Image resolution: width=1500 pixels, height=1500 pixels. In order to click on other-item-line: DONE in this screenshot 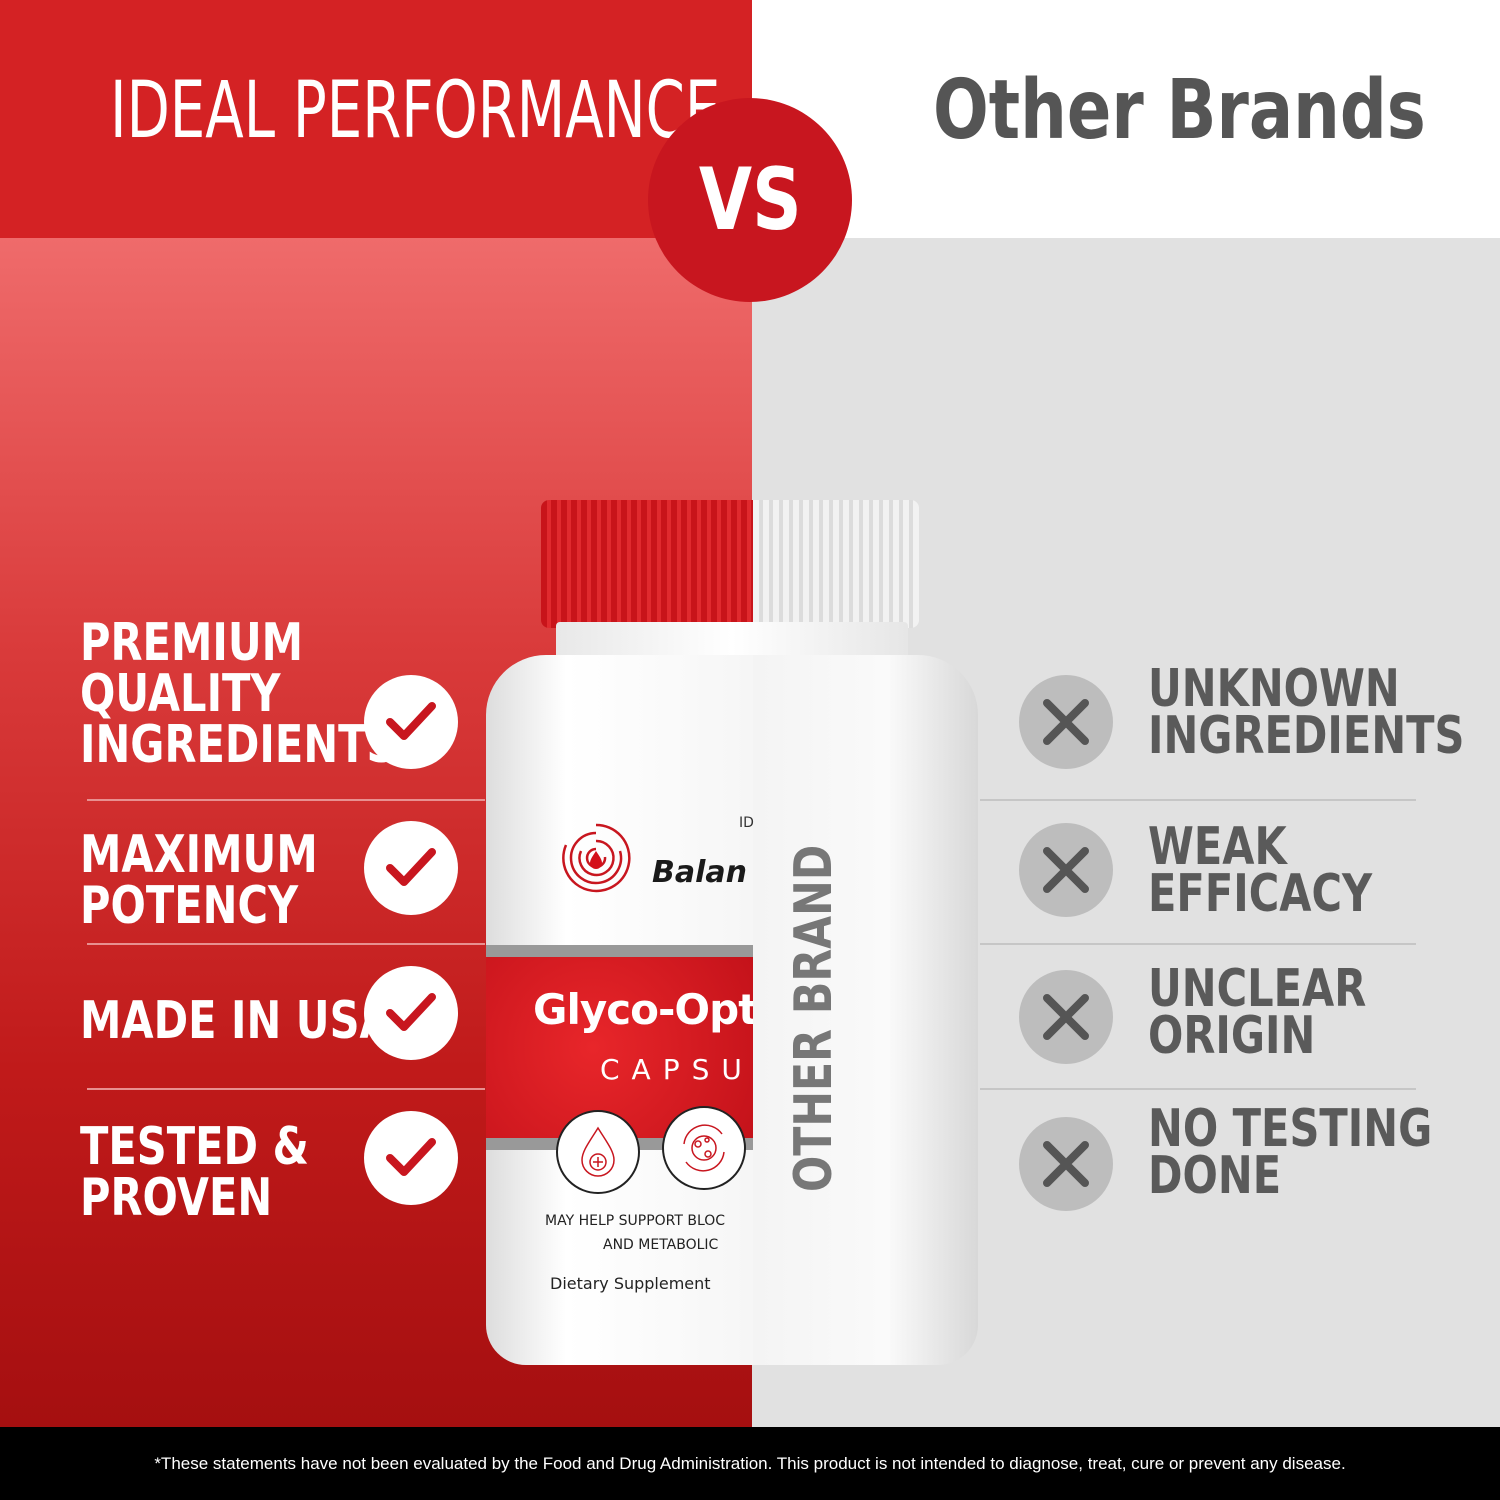, I will do `click(1215, 1176)`.